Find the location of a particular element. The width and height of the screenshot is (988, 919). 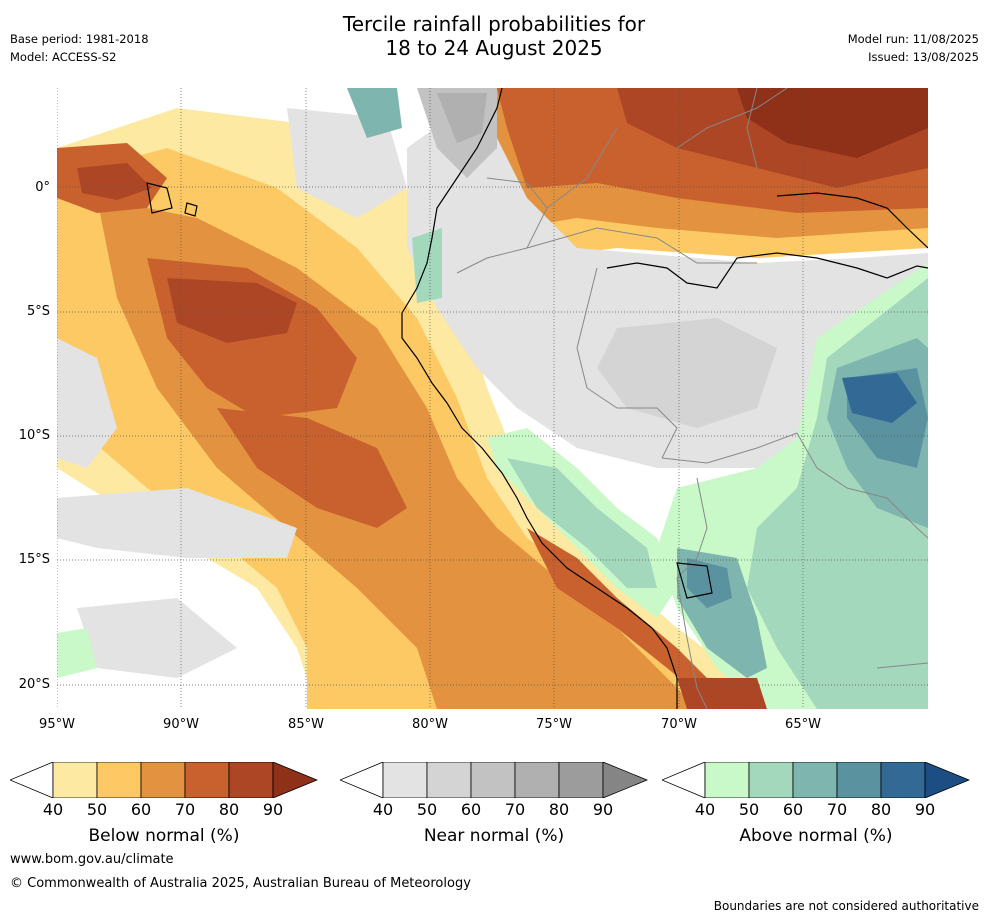

border-colombia-venezuela is located at coordinates (582, 168).